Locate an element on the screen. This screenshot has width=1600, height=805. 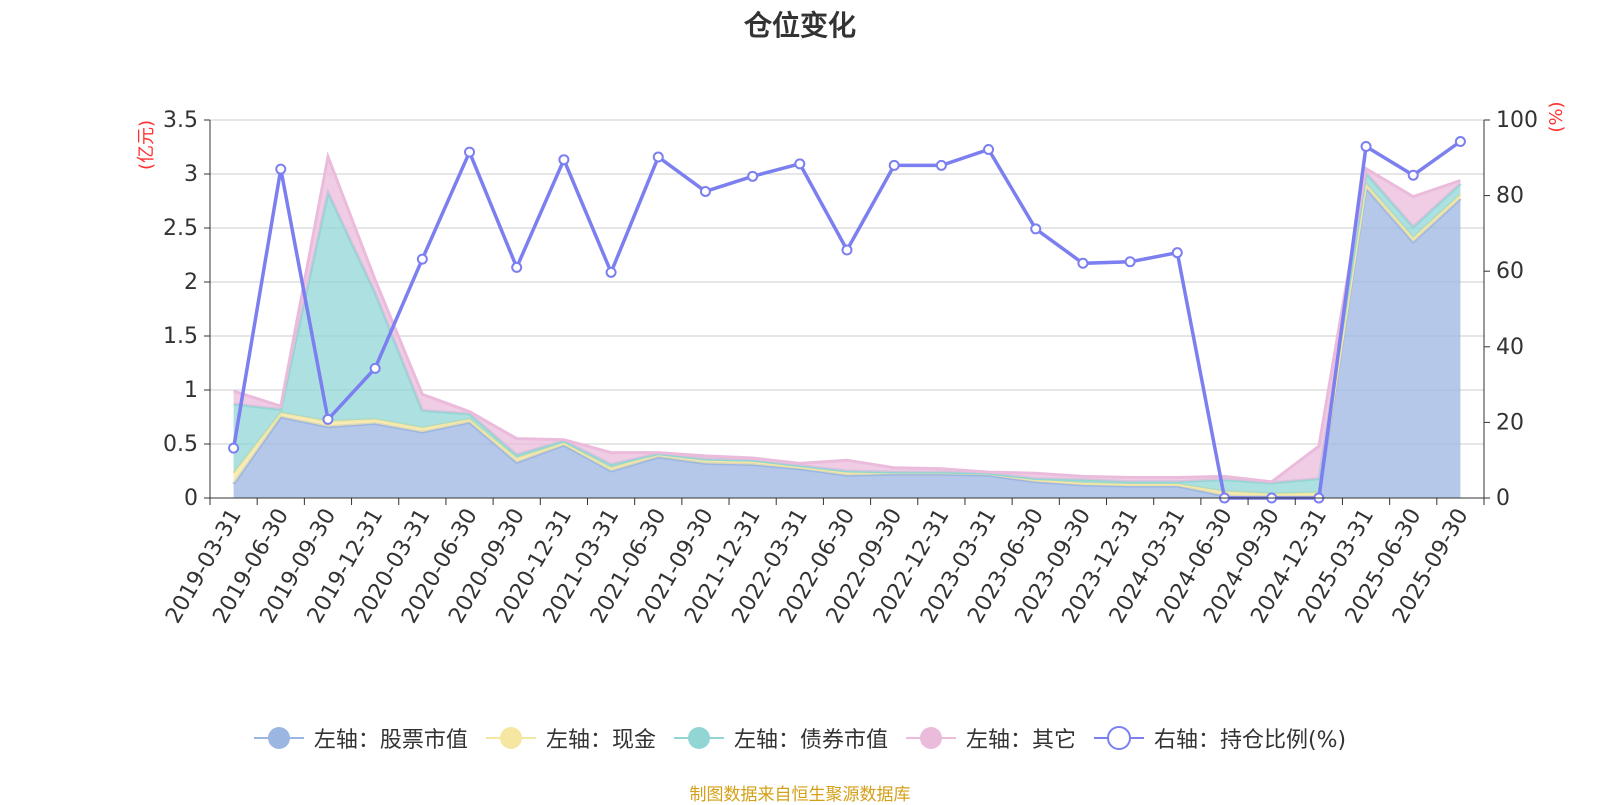
y-left-tick-label: 3.5 is located at coordinates (180, 120).